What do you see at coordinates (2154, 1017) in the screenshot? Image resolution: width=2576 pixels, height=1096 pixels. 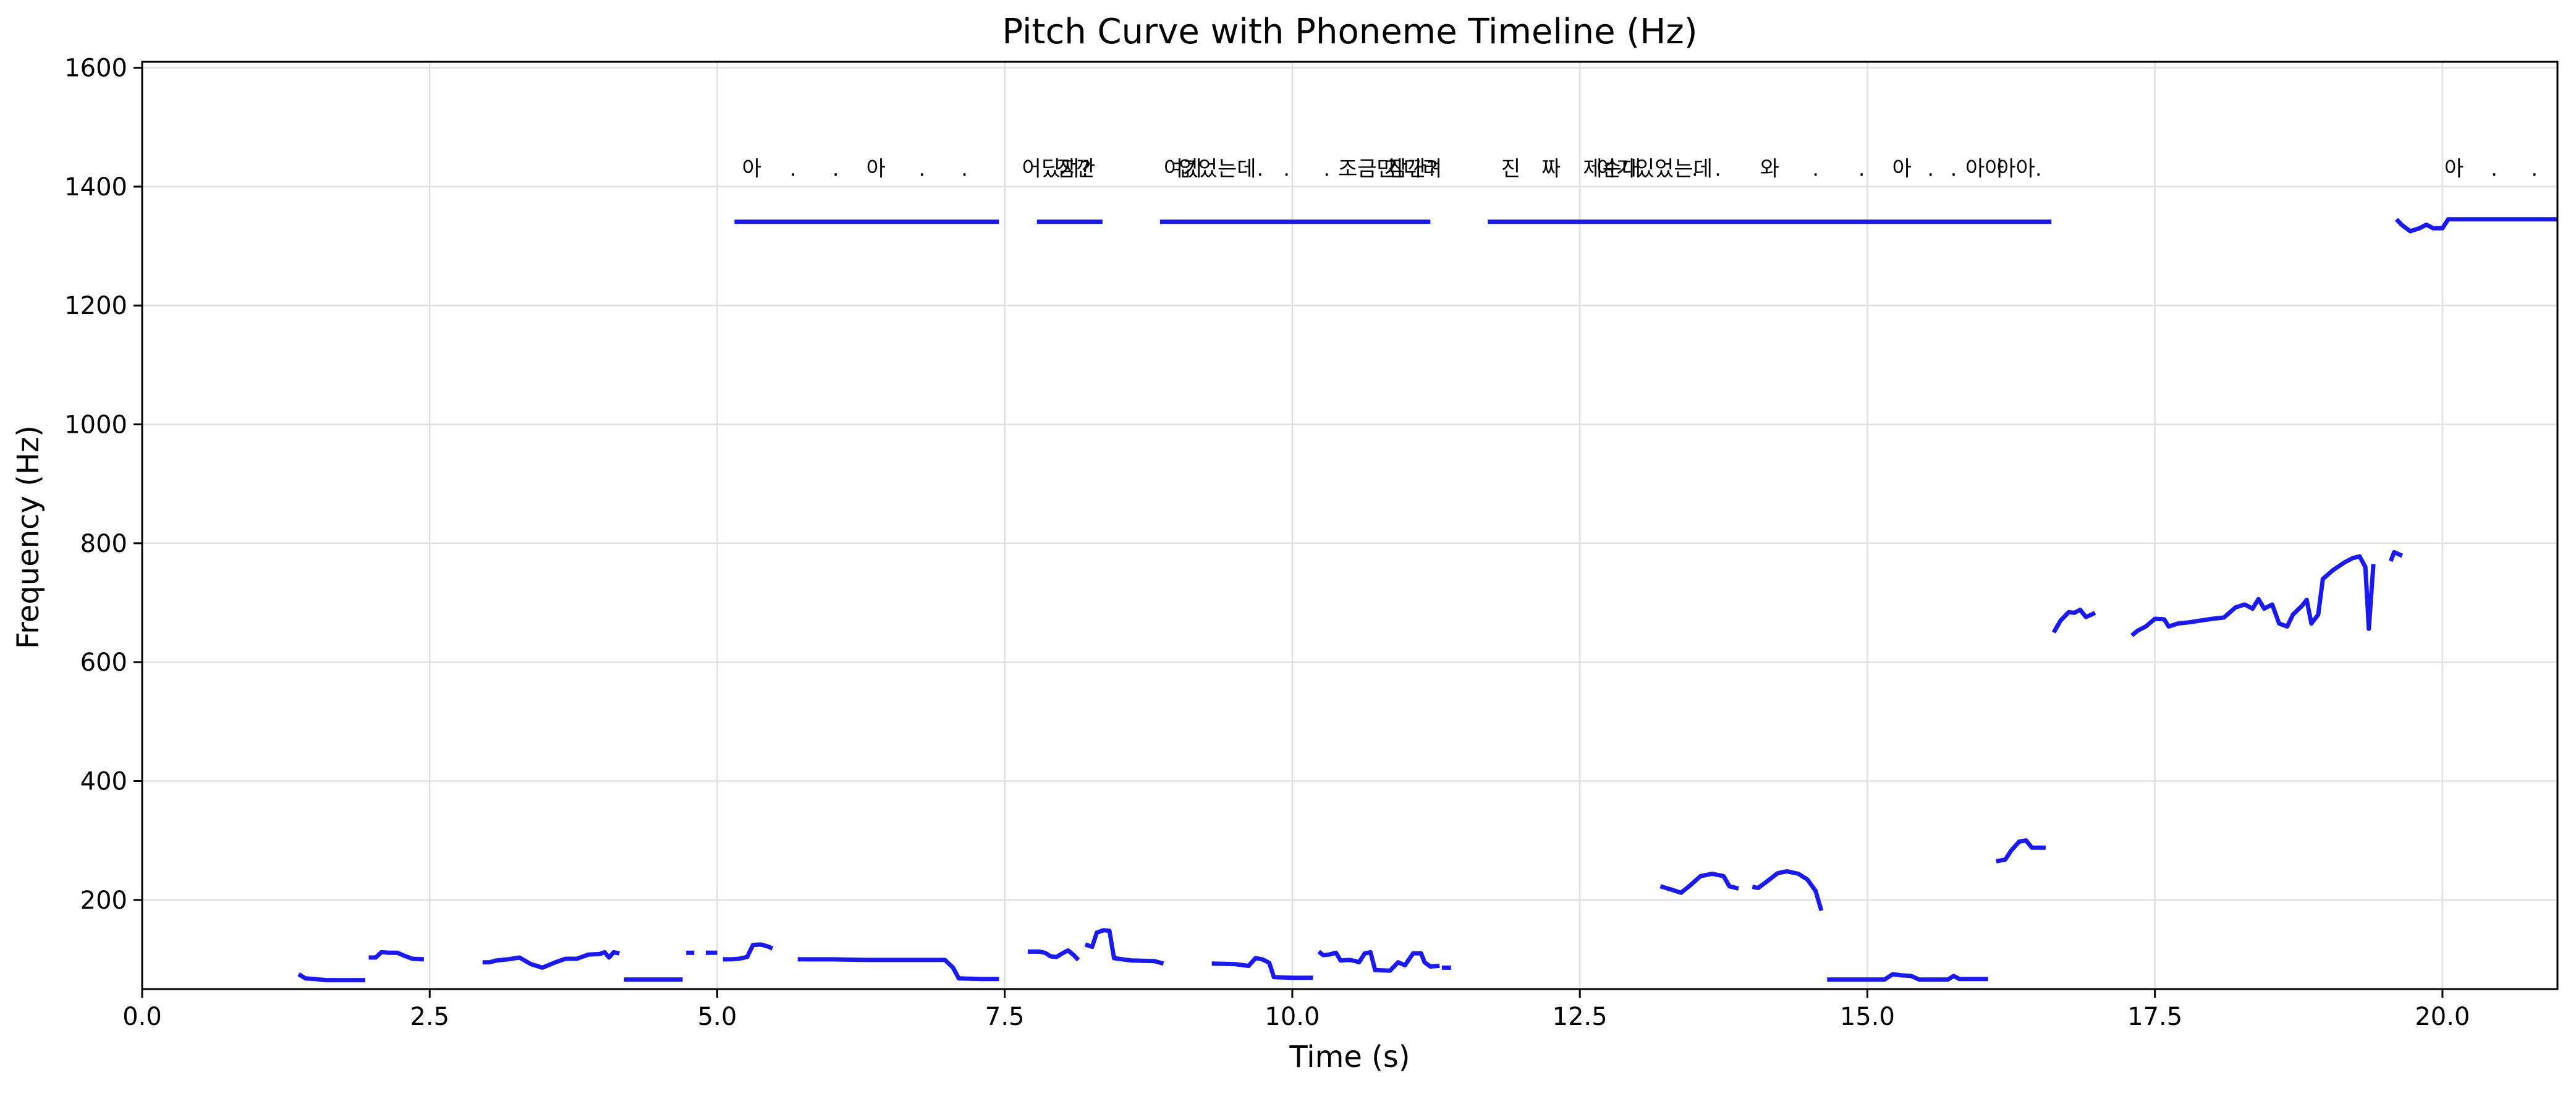 I see `x-tick-label: 17.5` at bounding box center [2154, 1017].